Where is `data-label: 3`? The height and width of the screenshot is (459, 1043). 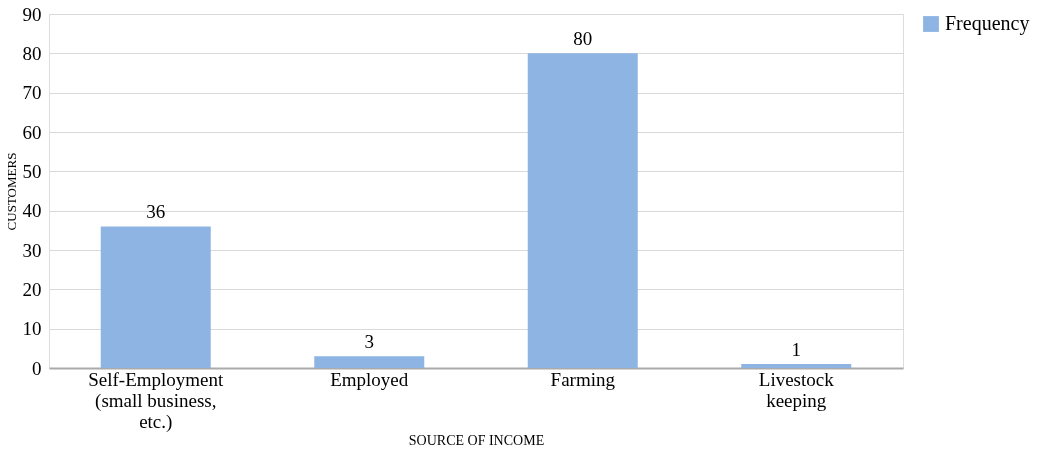
data-label: 3 is located at coordinates (369, 342).